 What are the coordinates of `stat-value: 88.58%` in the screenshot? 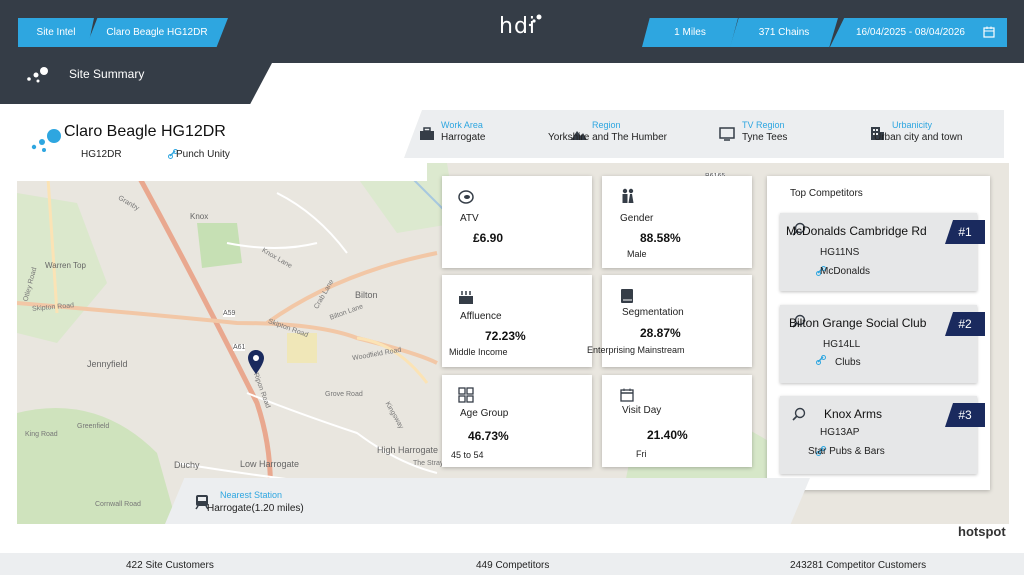 It's located at (660, 238).